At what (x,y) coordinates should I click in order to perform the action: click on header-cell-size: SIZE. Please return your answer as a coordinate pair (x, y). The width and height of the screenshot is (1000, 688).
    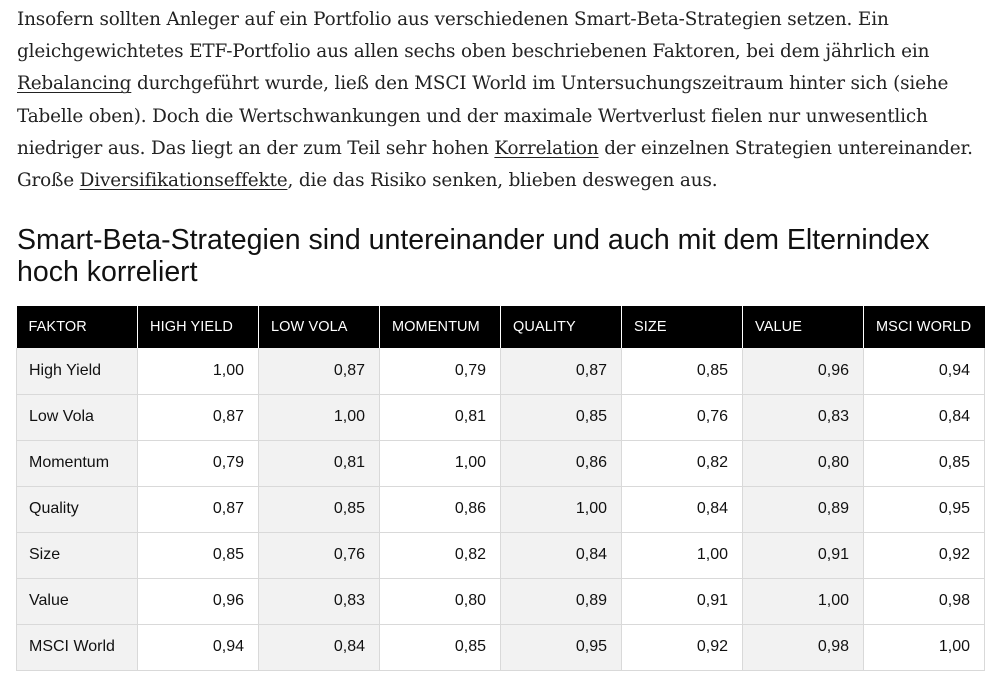
    Looking at the image, I should click on (682, 327).